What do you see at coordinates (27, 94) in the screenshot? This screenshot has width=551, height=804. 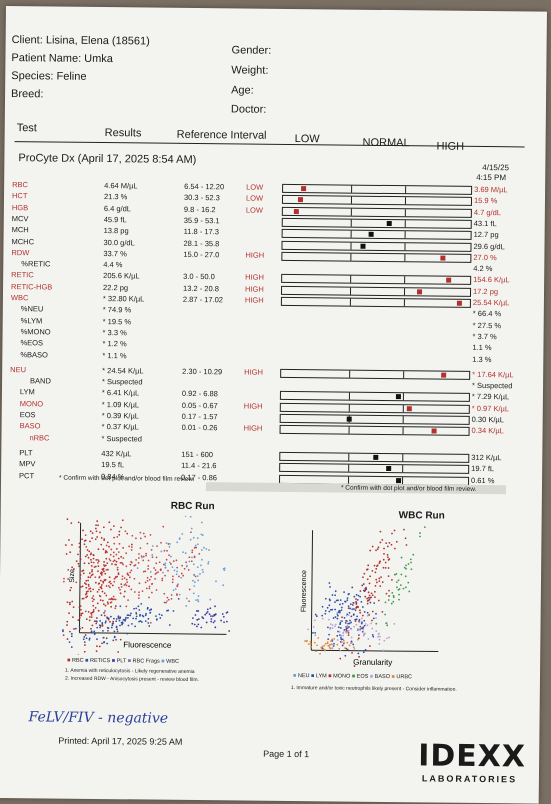 I see `breed-line: Breed:` at bounding box center [27, 94].